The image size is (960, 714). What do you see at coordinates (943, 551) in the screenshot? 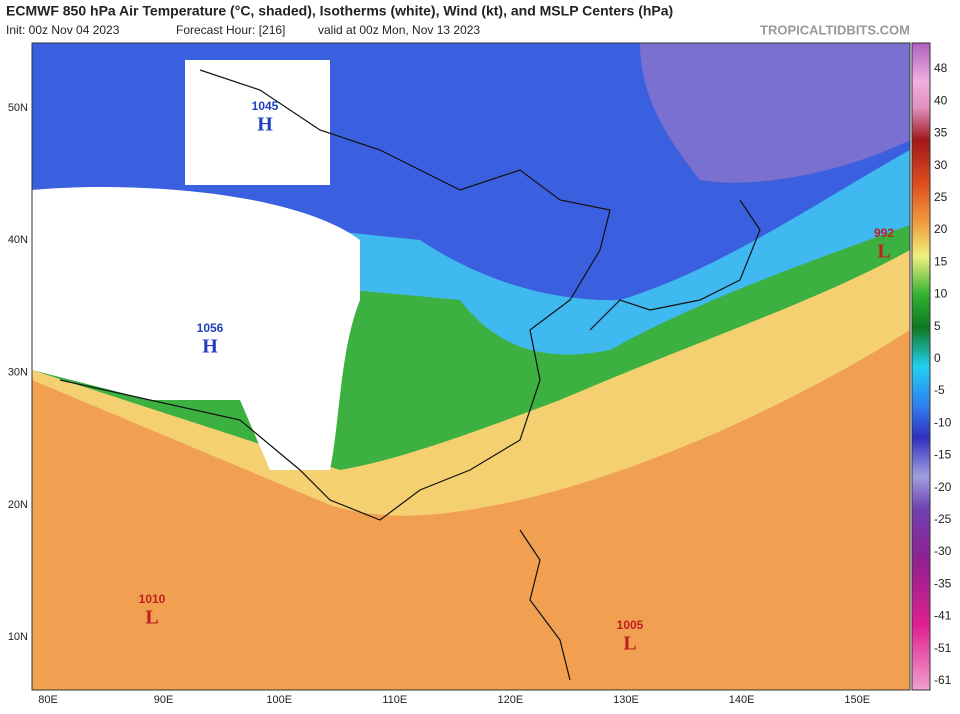
I see `colorbar-label: -30` at bounding box center [943, 551].